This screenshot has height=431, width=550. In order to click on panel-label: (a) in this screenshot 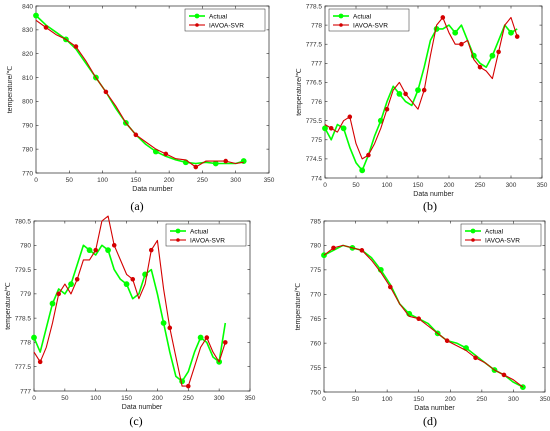, I will do `click(136, 206)`.